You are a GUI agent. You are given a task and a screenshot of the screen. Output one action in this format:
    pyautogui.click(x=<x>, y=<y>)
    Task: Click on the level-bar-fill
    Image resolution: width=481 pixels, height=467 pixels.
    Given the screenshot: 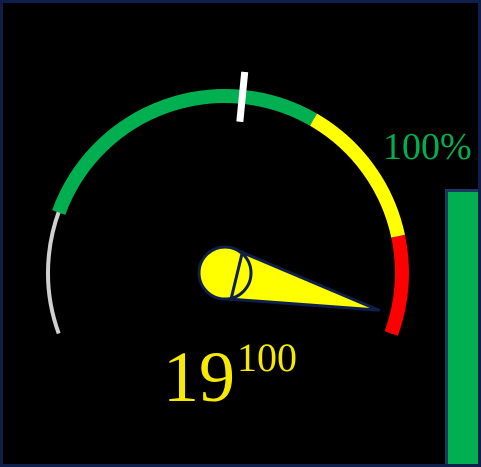 What is the action you would take?
    pyautogui.click(x=463, y=328)
    